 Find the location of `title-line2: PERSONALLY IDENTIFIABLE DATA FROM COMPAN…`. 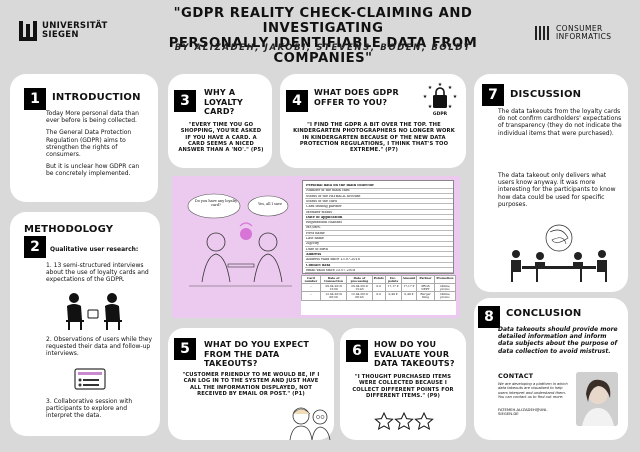

title-line2: PERSONALLY IDENTIFIABLE DATA FROM COMPAN… is located at coordinates (323, 51).